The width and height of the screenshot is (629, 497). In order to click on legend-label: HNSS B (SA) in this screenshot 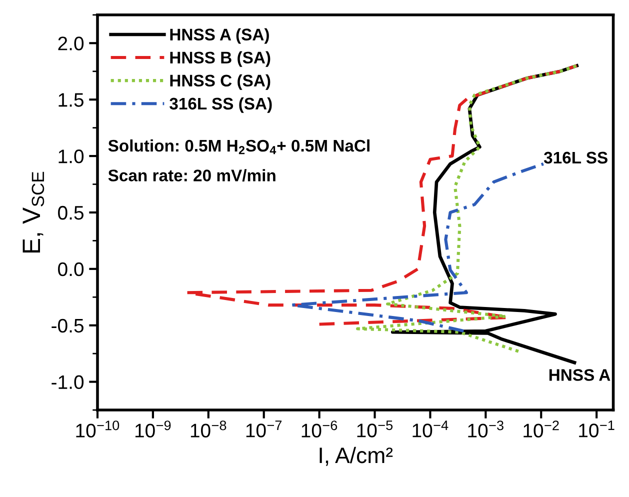, I will do `click(220, 59)`.